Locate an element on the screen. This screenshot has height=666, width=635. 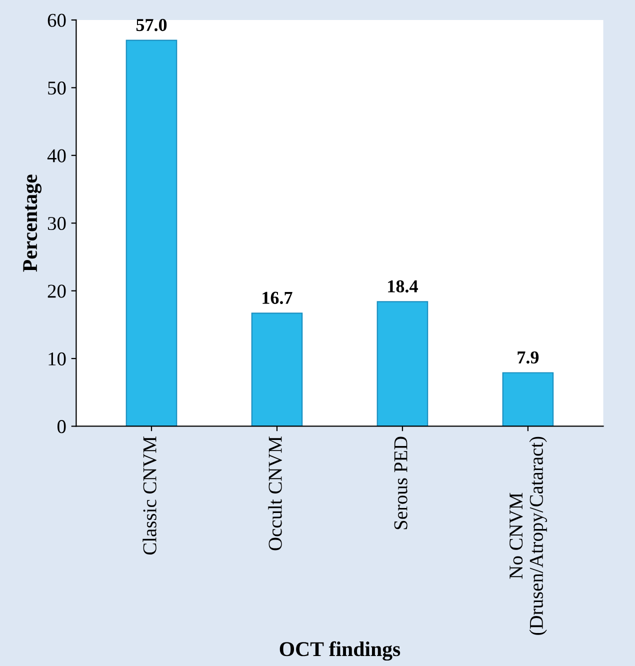
y-tick-label: 10 is located at coordinates (57, 359).